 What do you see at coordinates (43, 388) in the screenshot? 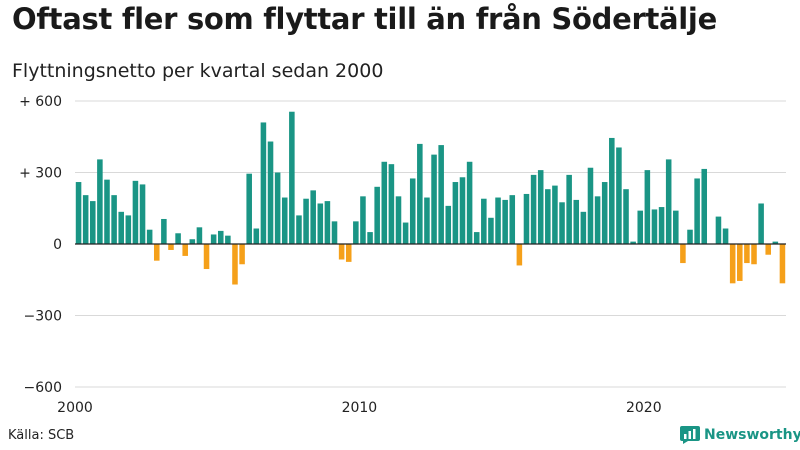
I see `y-tick-label: −600` at bounding box center [43, 388].